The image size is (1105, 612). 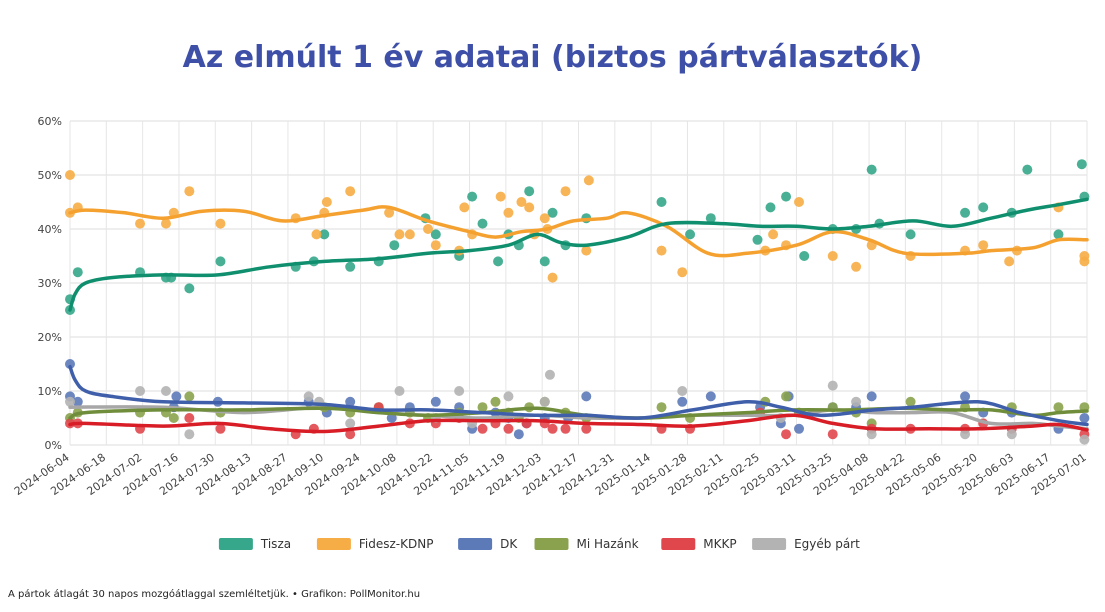 I want to click on legend-label: Egyéb párt, so click(x=827, y=544).